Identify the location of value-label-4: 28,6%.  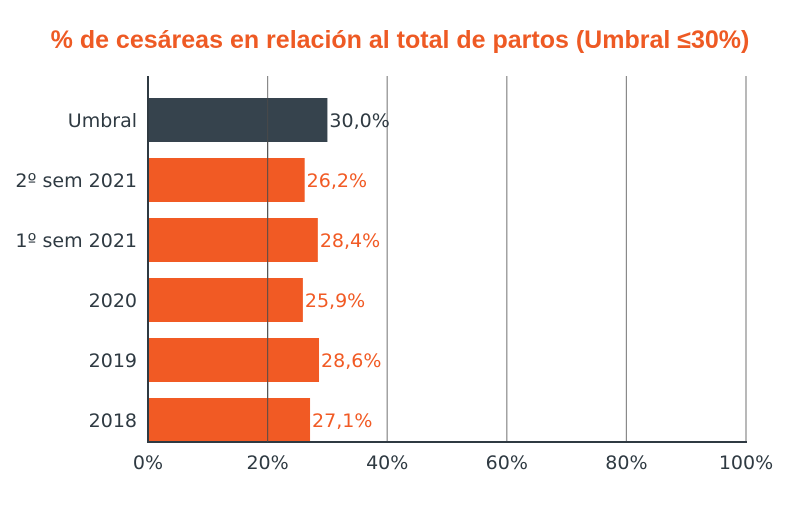
(351, 361).